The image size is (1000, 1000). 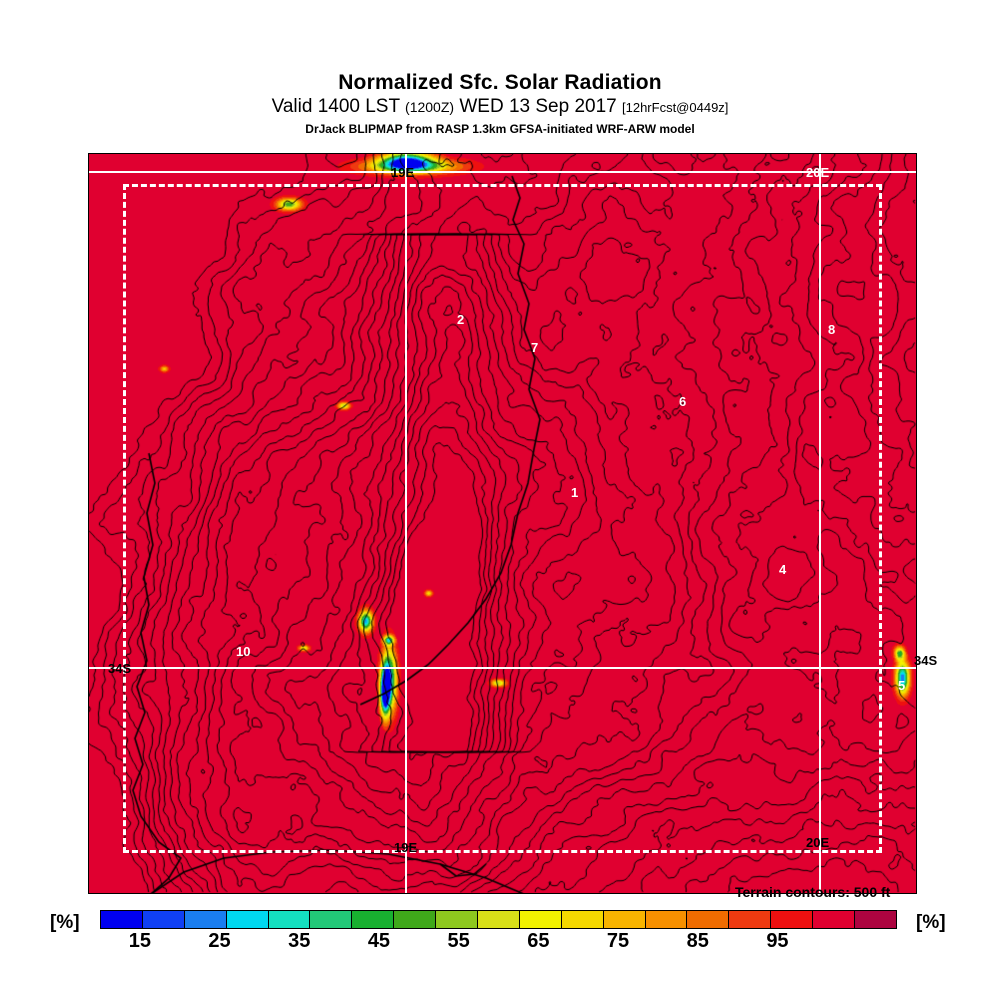 What do you see at coordinates (538, 941) in the screenshot?
I see `colorbar-tick-65: 65` at bounding box center [538, 941].